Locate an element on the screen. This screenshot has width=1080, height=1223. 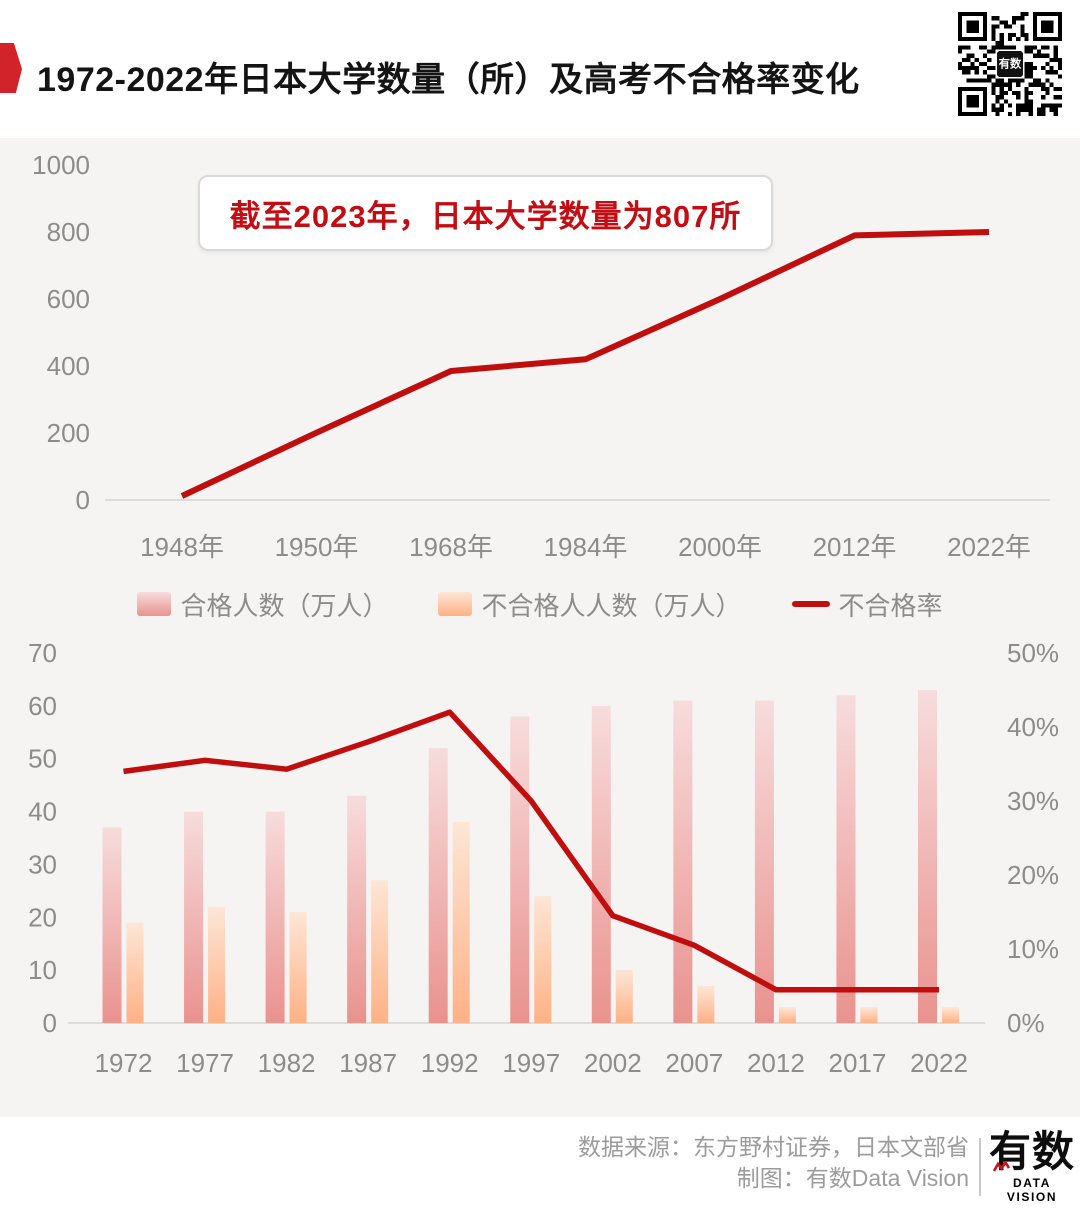
legend-label: 合格人数（万人） is located at coordinates (284, 605).